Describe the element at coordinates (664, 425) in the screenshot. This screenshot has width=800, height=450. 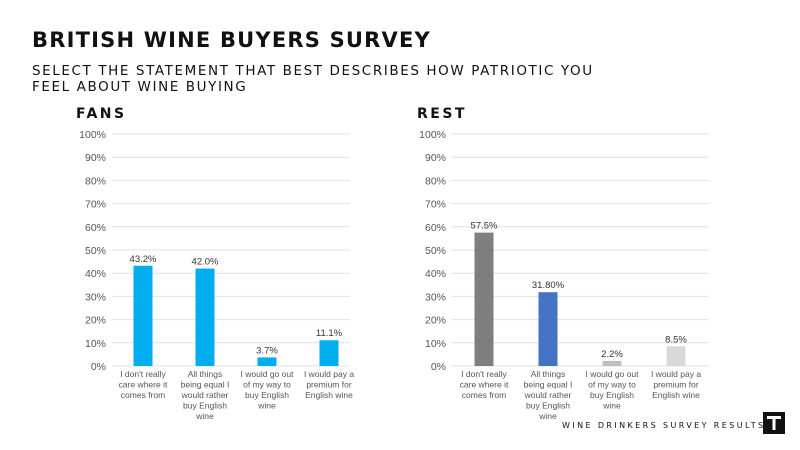
I see `footer-text: WINE DRINKERS SURVEY RESULTS` at that location.